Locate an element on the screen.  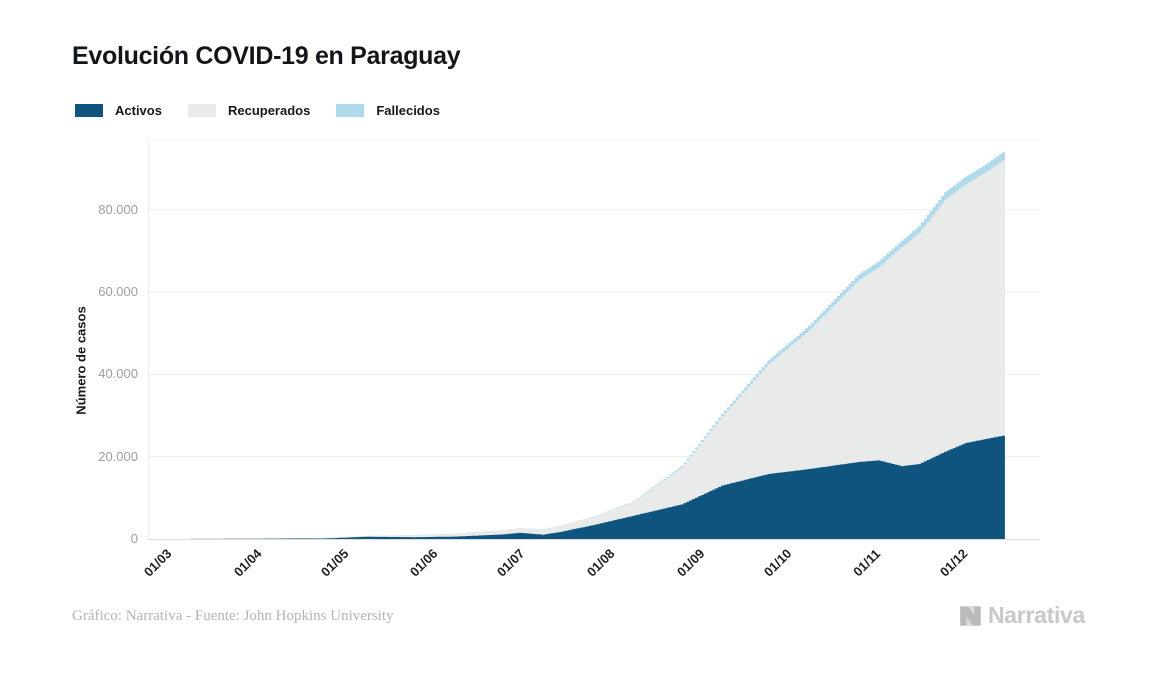
legend-item-activos: Activos is located at coordinates (118, 110).